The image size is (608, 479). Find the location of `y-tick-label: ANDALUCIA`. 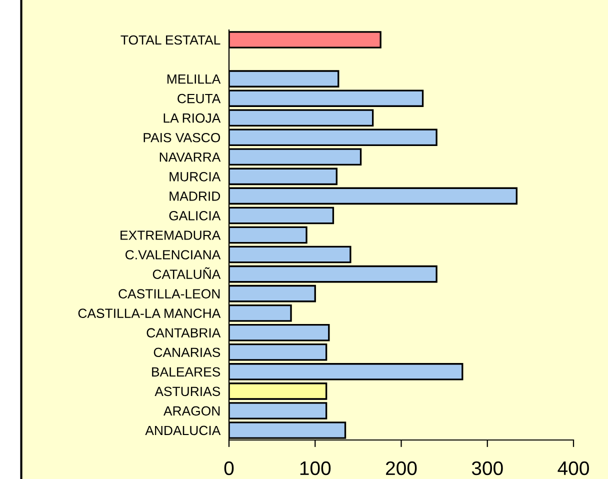

y-tick-label: ANDALUCIA is located at coordinates (183, 431).